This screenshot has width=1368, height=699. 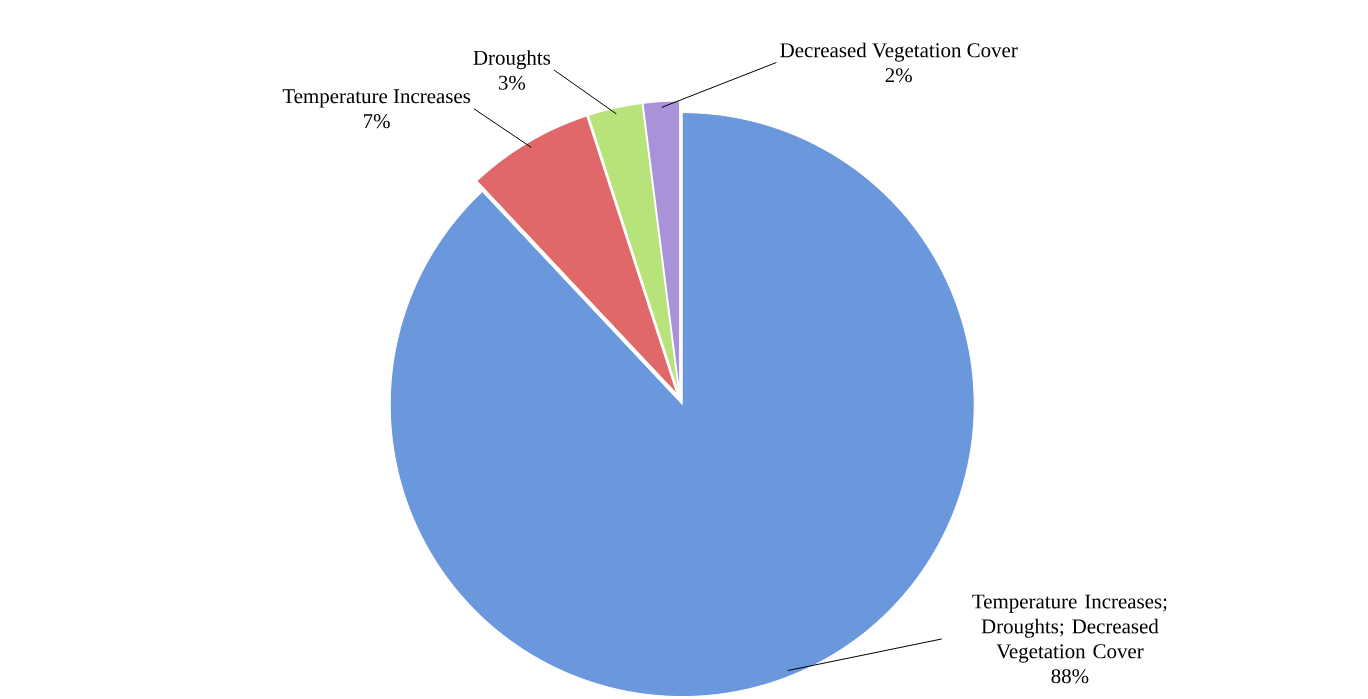 What do you see at coordinates (512, 82) in the screenshot?
I see `data-label: 3%` at bounding box center [512, 82].